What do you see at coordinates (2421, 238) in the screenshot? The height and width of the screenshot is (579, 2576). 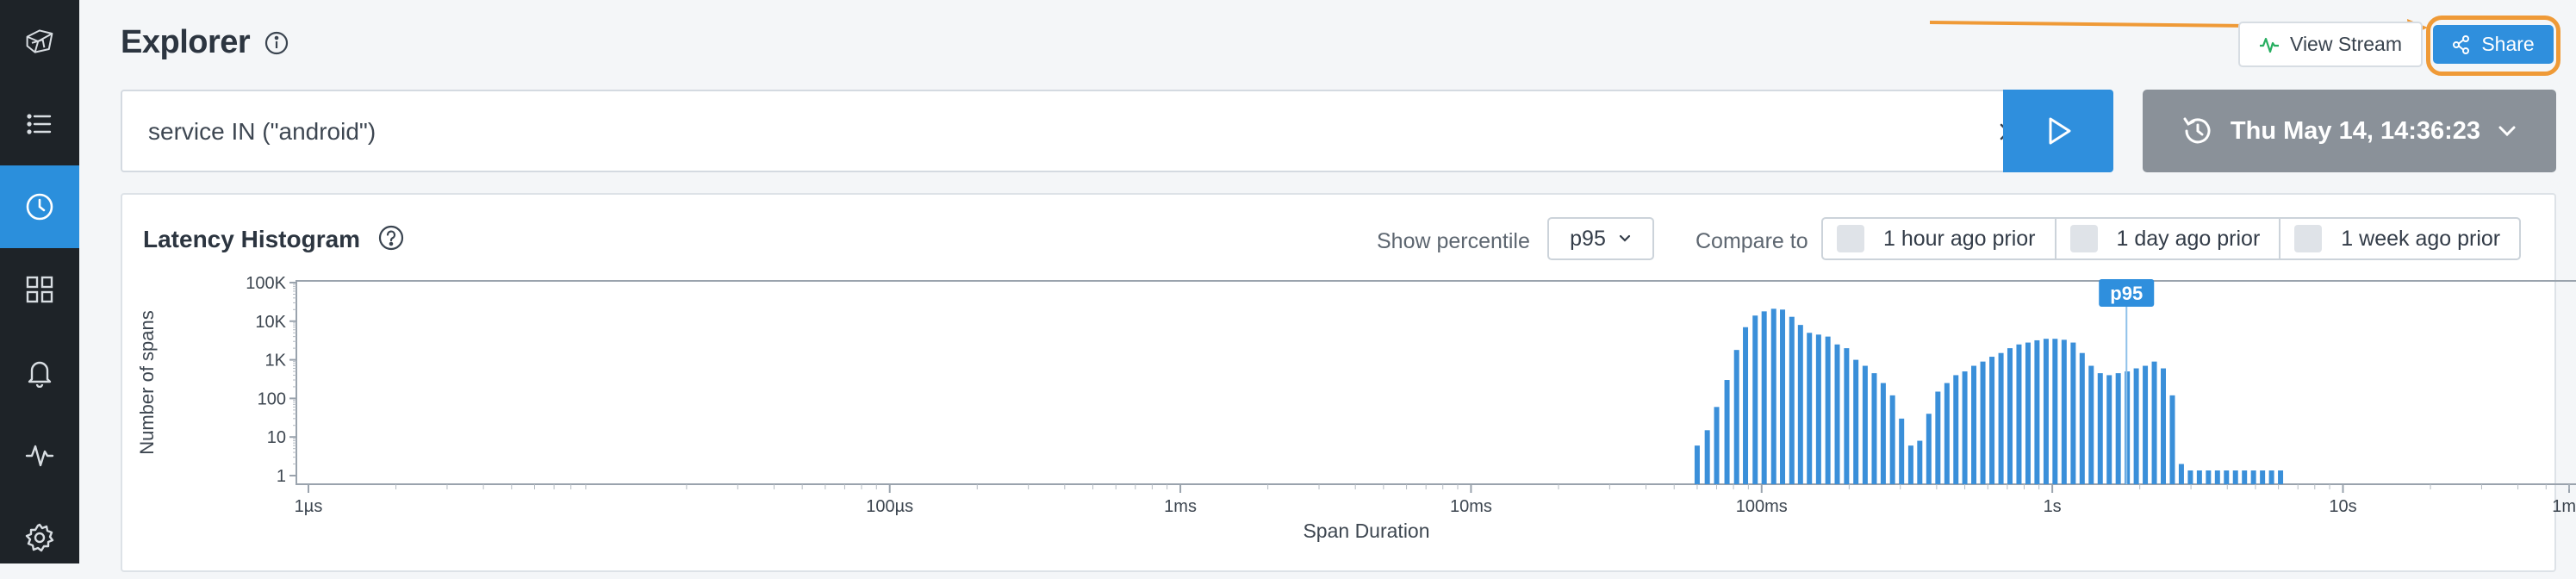 I see `compare-week-label: 1 week ago prior` at bounding box center [2421, 238].